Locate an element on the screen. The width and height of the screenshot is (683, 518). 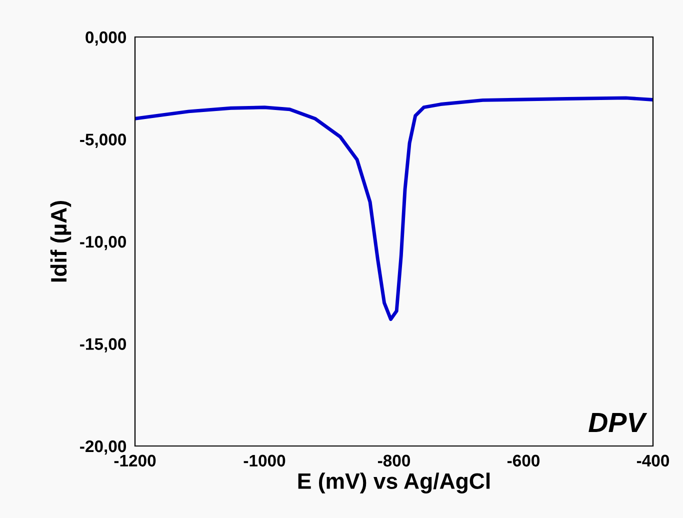
x-tick-label: -1000 is located at coordinates (265, 460).